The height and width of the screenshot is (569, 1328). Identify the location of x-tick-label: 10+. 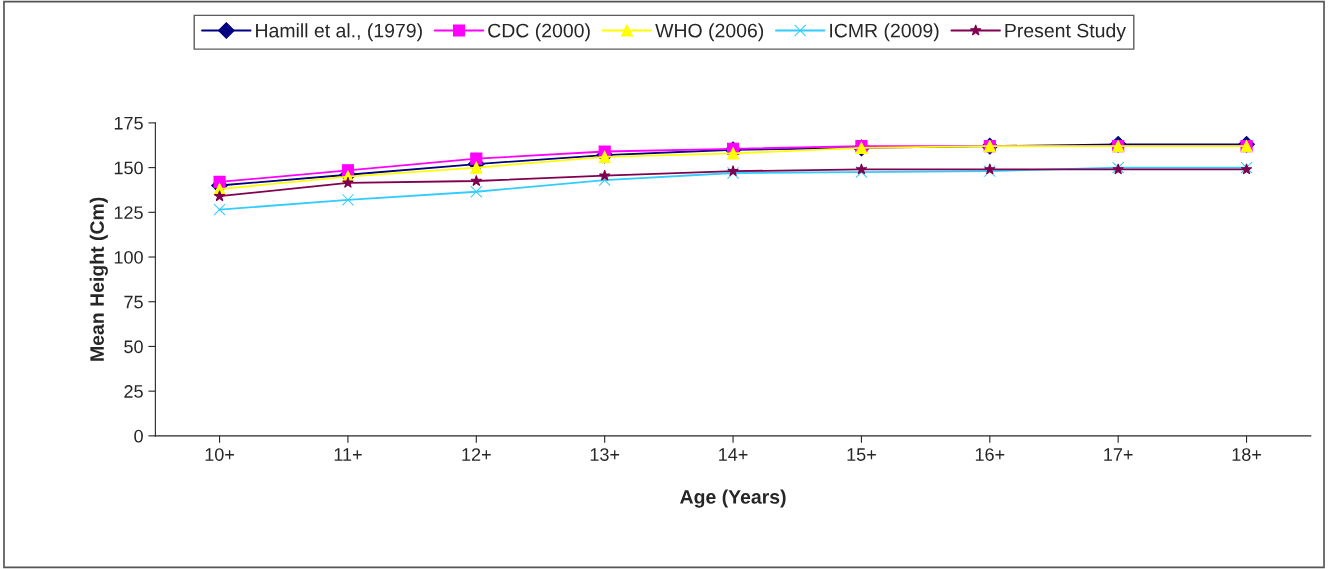
(219, 454).